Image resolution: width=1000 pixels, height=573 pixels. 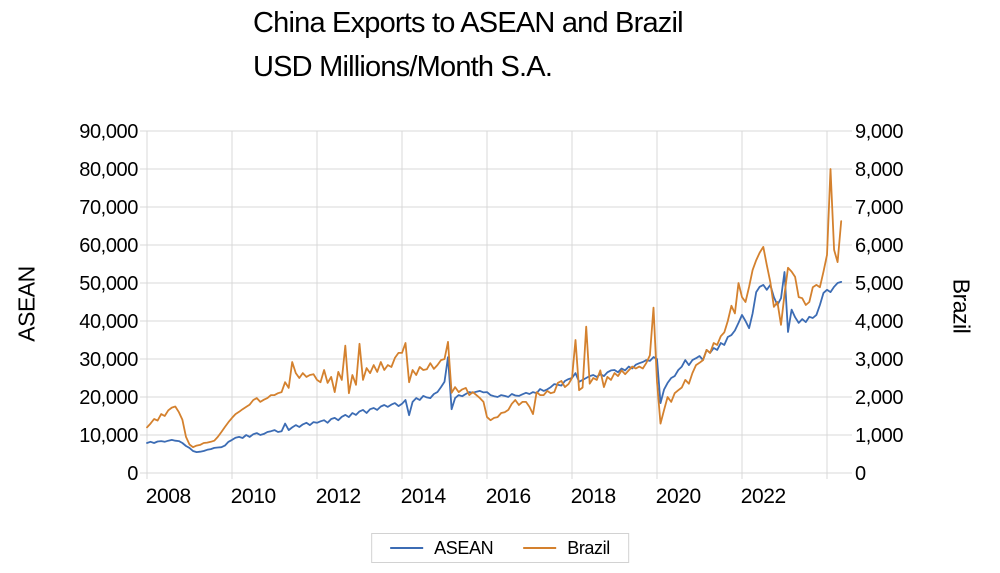 I want to click on right-axis-tick-label: 1,000, so click(x=879, y=436).